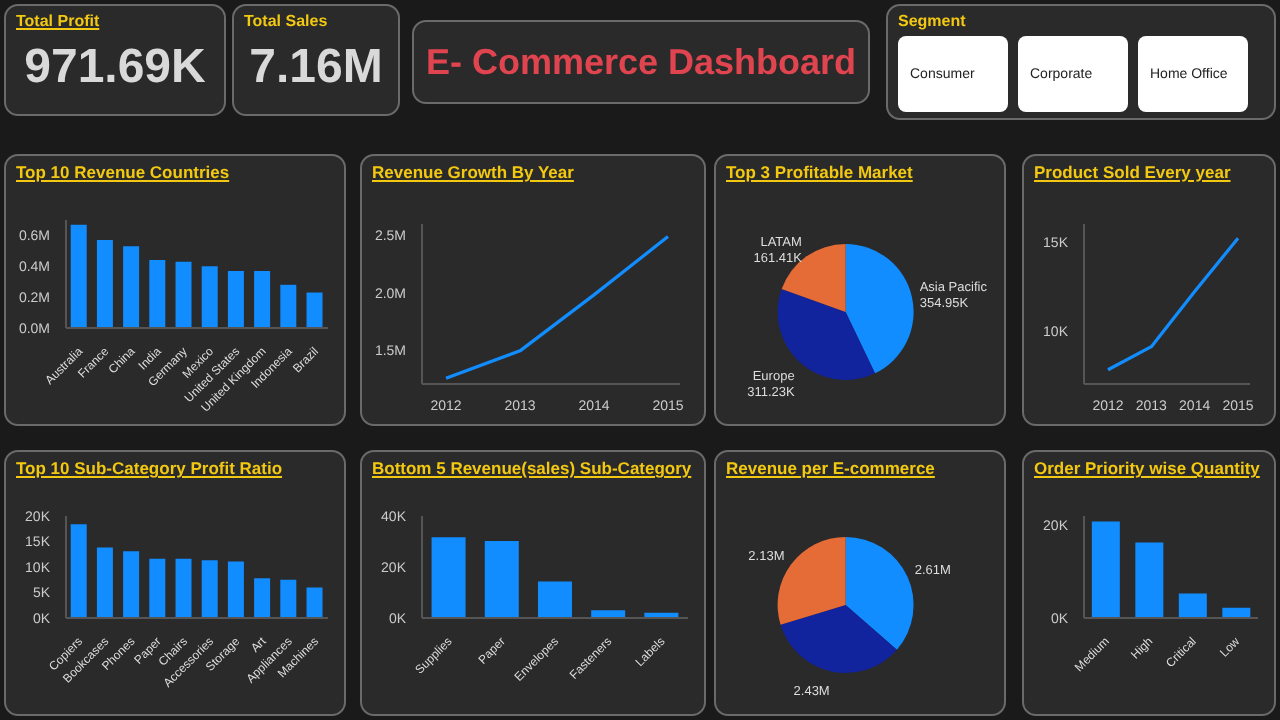 This screenshot has height=720, width=1280. Describe the element at coordinates (819, 173) in the screenshot. I see `chart-title: Top 3 Profitable Market` at that location.